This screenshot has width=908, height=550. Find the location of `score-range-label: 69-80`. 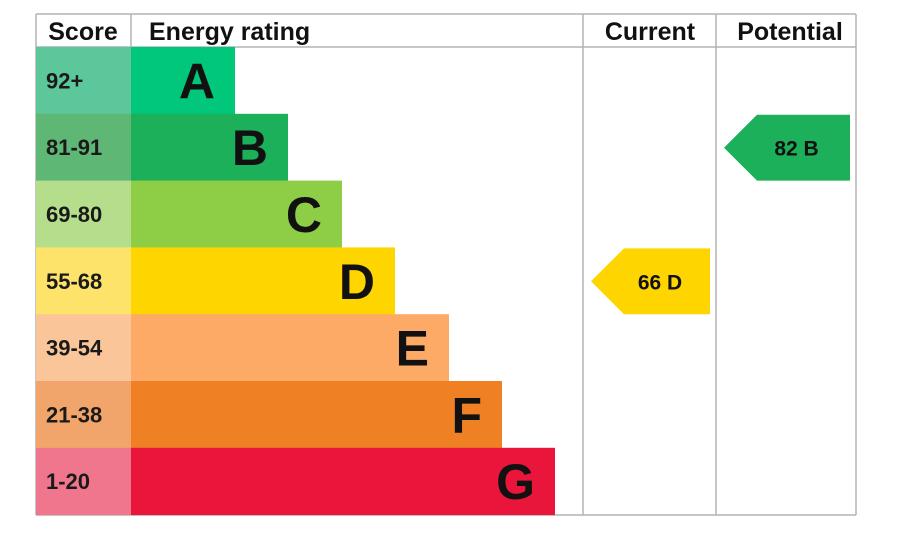

score-range-label: 69-80 is located at coordinates (74, 214).